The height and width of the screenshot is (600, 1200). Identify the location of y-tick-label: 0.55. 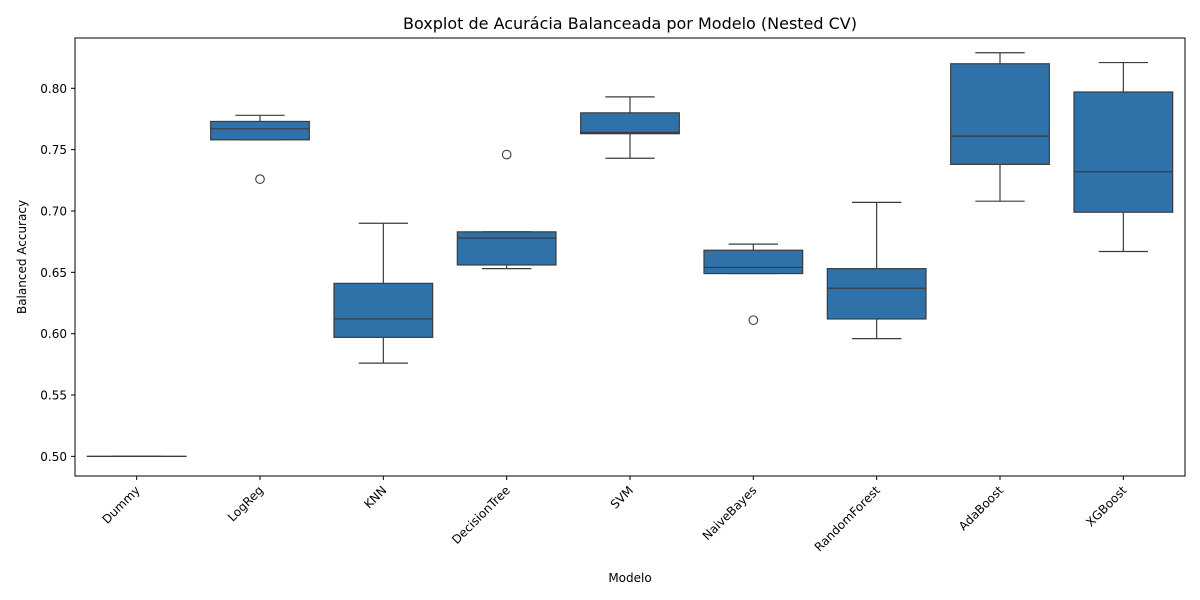
(53, 396).